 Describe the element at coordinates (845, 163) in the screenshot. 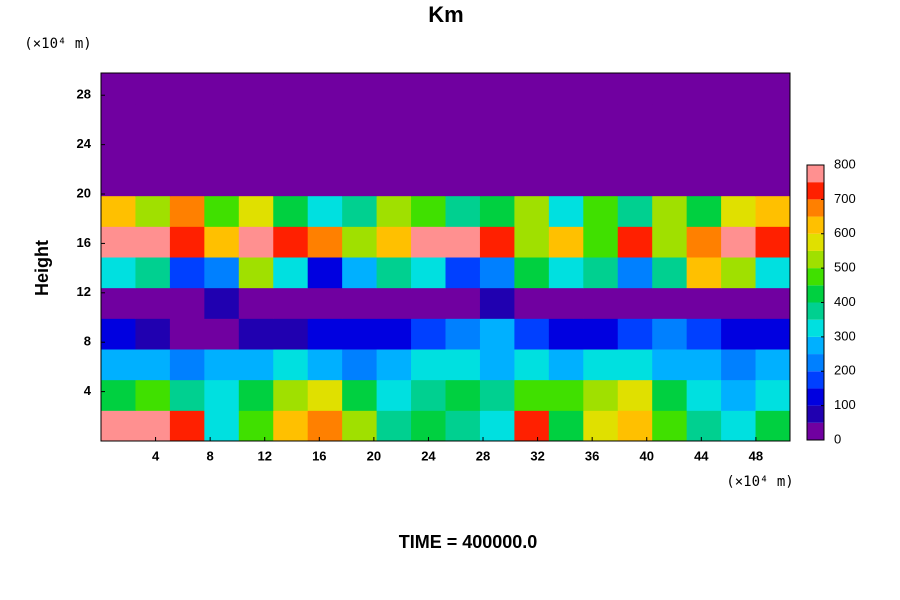

I see `colorbar-tick-label: 800` at that location.